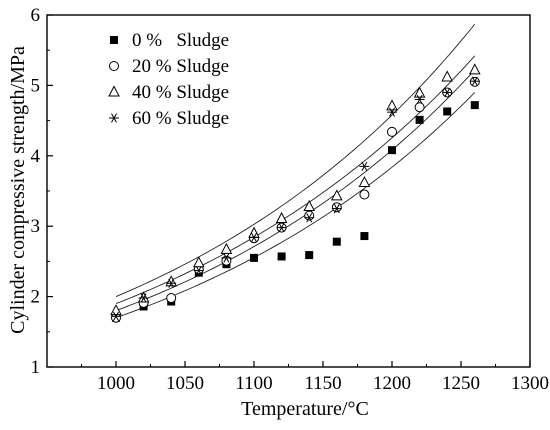 Image resolution: width=550 pixels, height=430 pixels. I want to click on y-tick-label: 4, so click(36, 156).